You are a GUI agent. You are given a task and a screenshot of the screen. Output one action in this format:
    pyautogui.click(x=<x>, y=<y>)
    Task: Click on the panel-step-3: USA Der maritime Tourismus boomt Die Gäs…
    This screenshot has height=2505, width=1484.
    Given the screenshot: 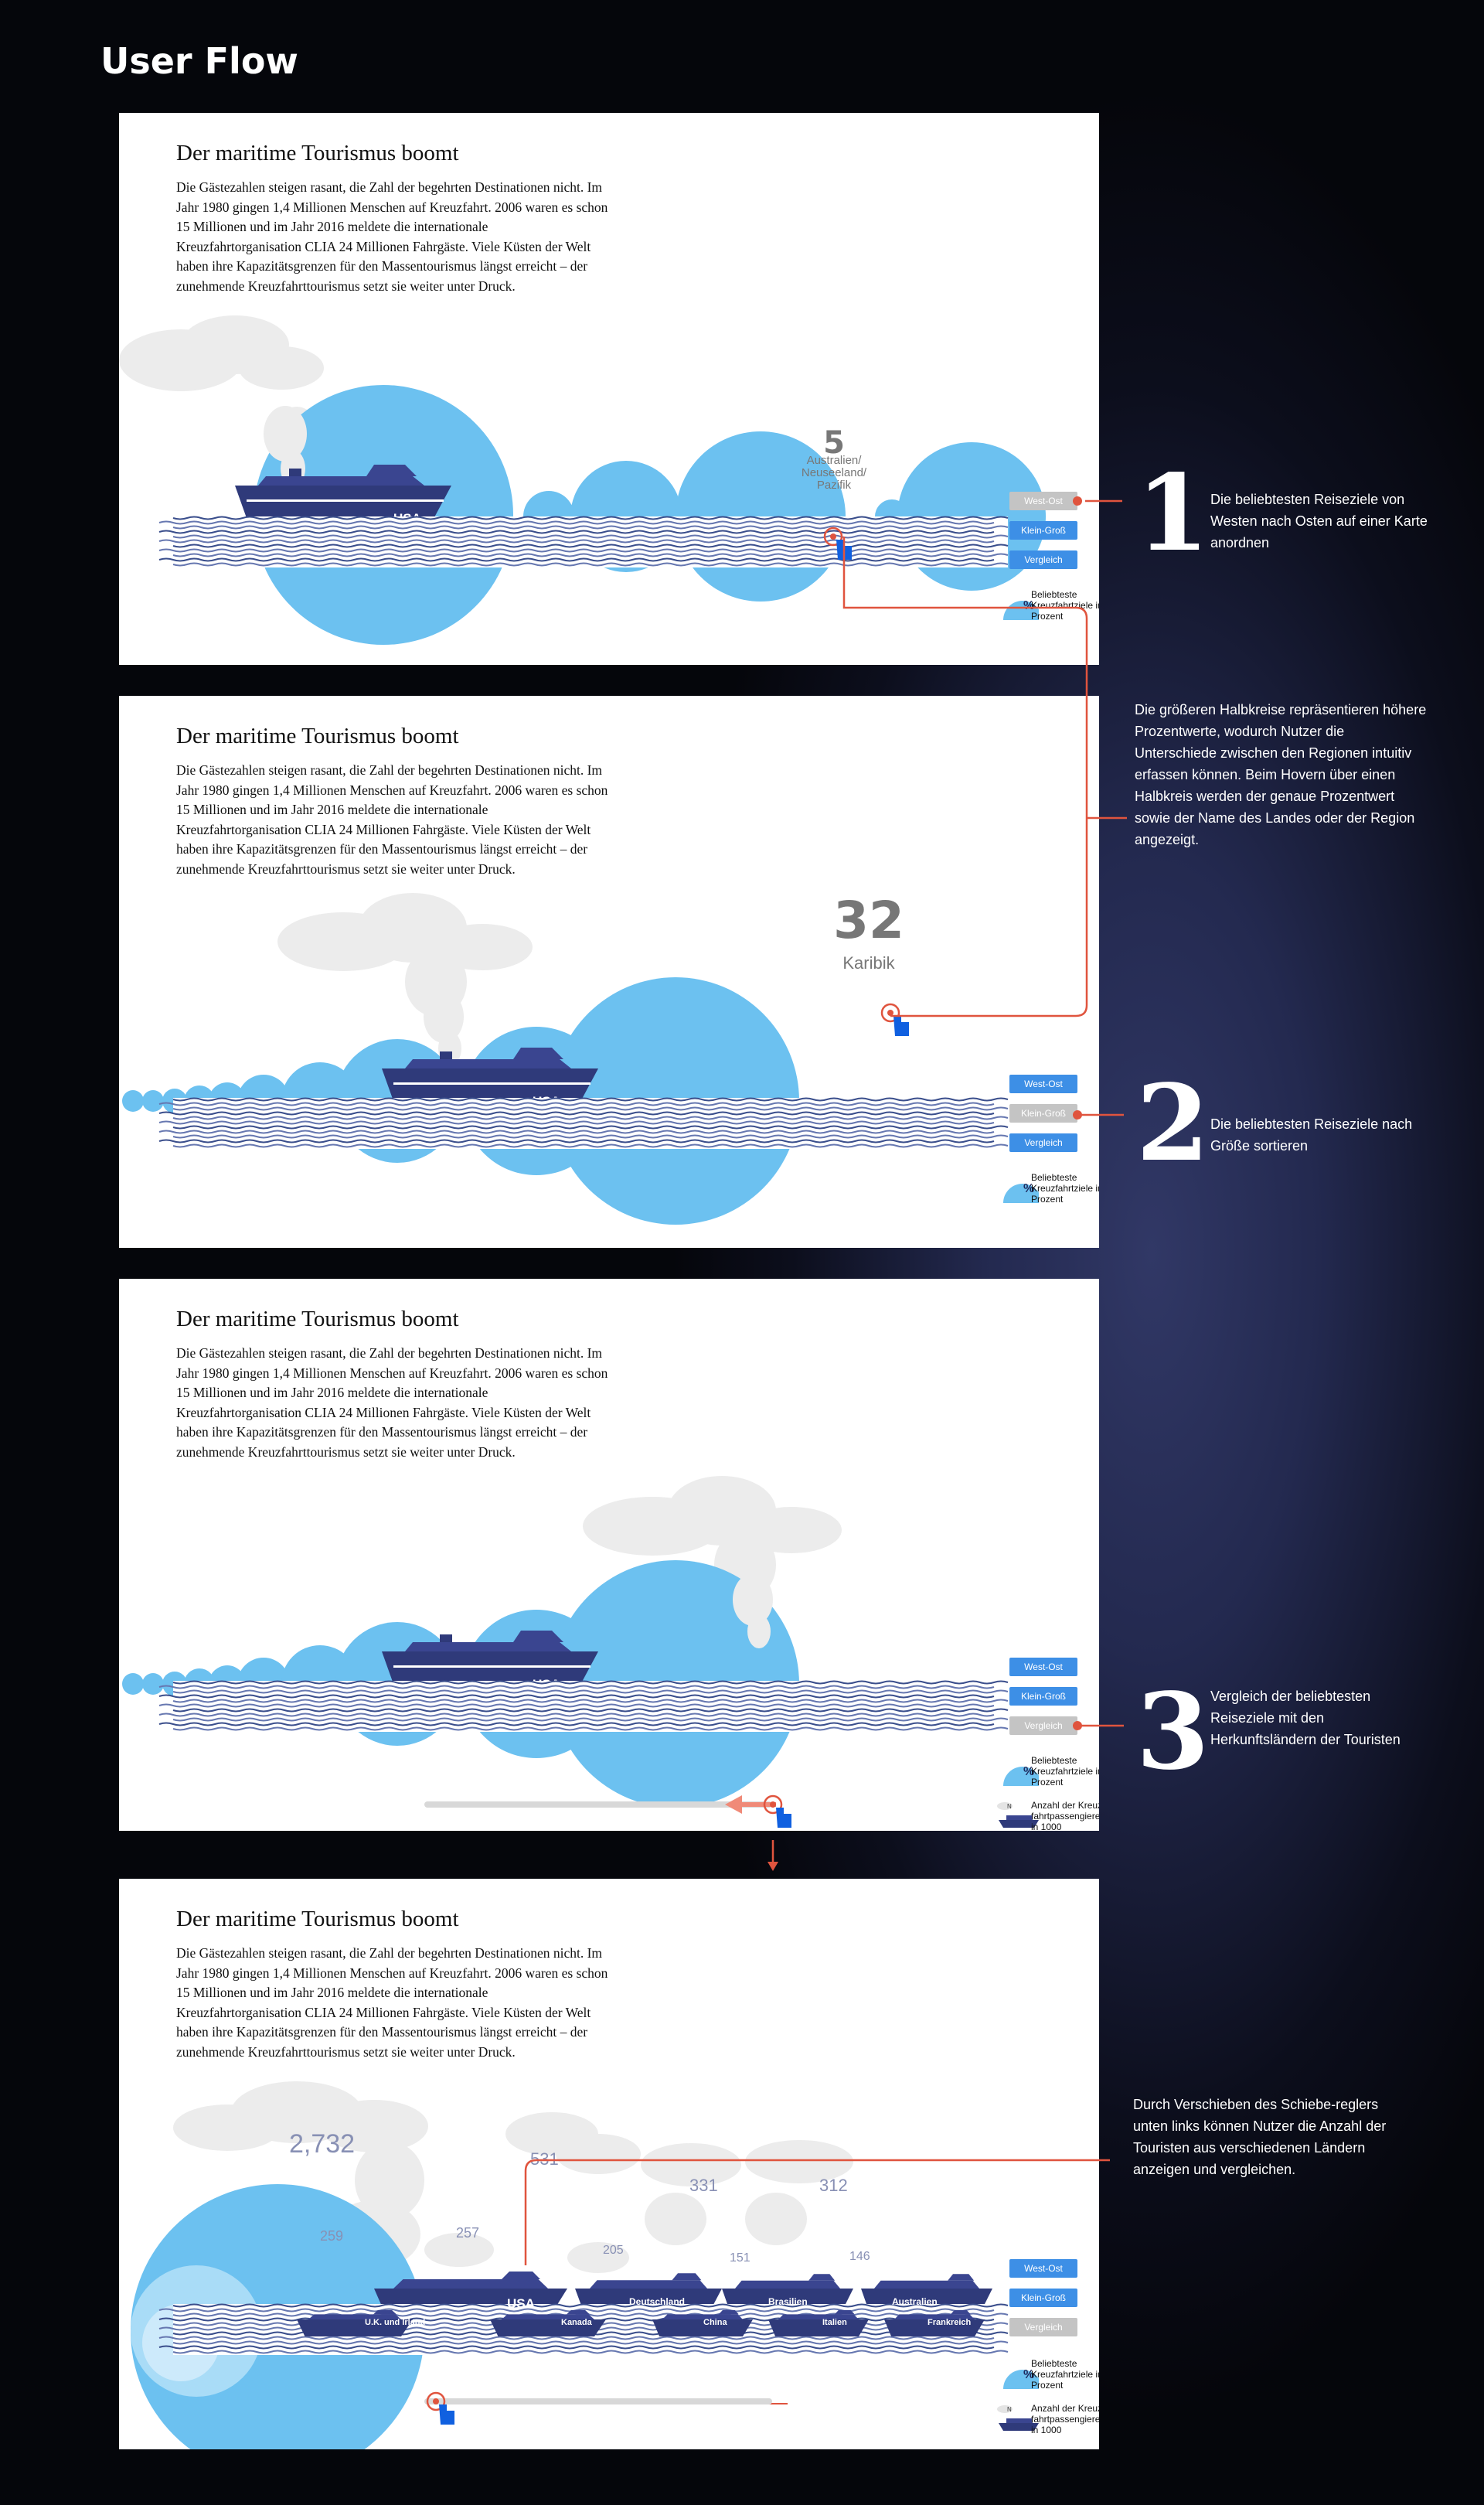 What is the action you would take?
    pyautogui.click(x=609, y=1555)
    